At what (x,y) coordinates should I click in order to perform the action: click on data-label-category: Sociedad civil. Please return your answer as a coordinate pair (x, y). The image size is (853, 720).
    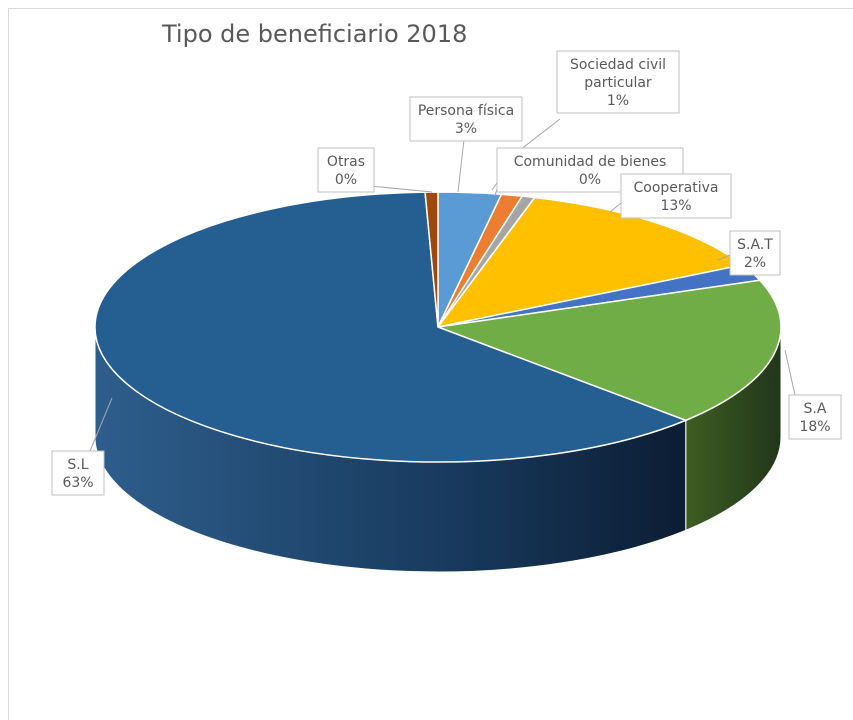
    Looking at the image, I should click on (618, 65).